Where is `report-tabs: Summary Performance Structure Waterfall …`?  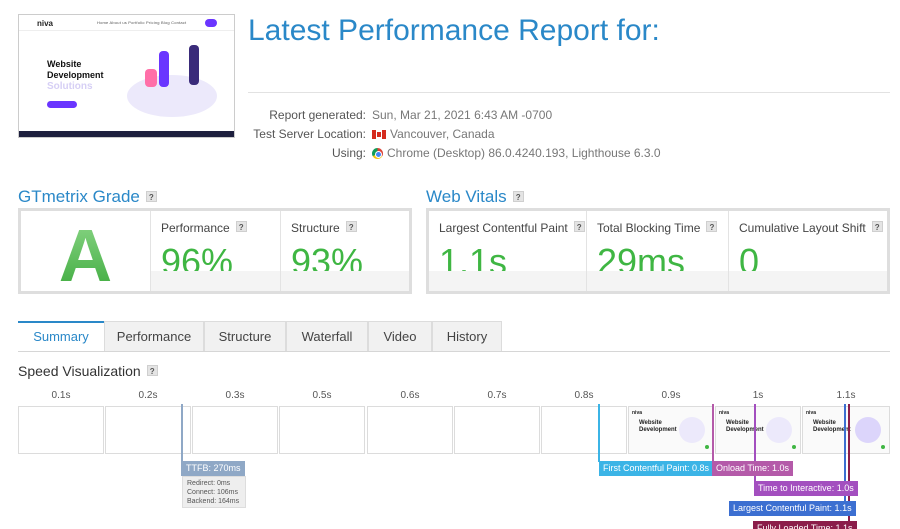 report-tabs: Summary Performance Structure Waterfall … is located at coordinates (454, 336).